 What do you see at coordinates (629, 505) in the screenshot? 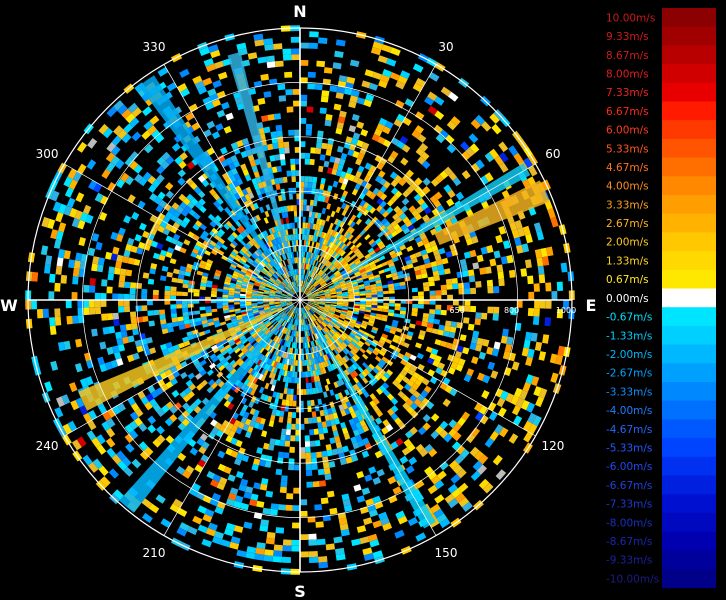
I see `legend-label: -7.33m/s` at bounding box center [629, 505].